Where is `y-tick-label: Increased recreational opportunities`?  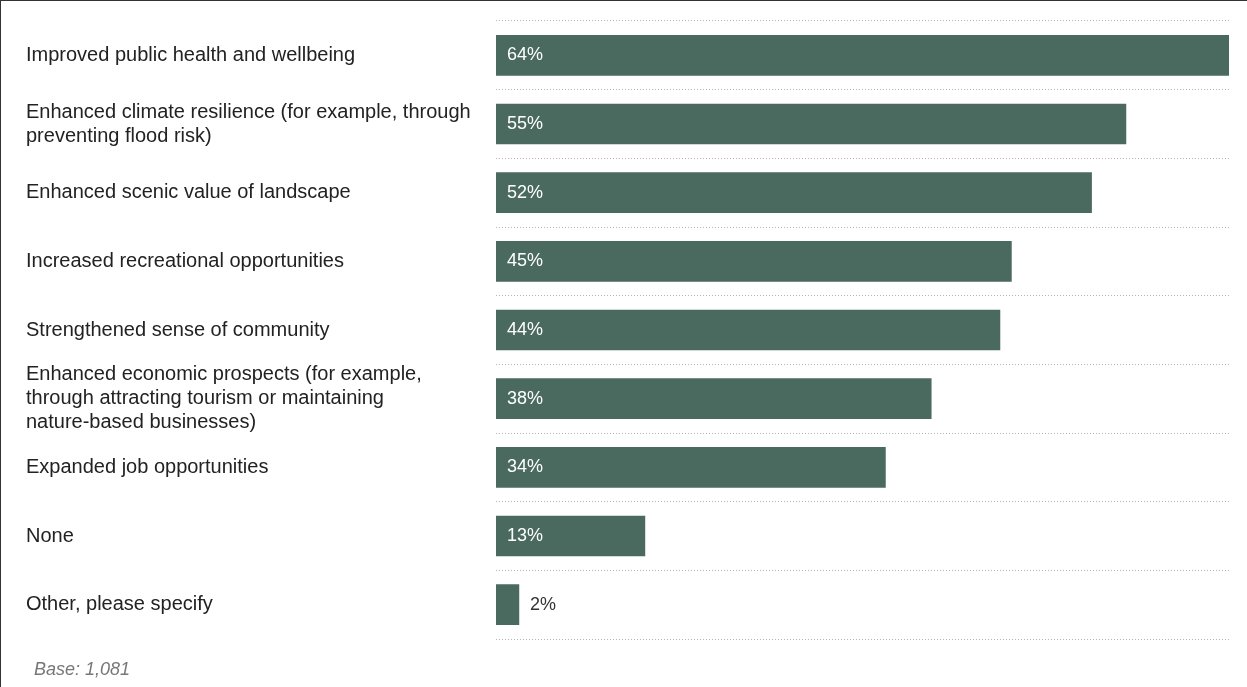
y-tick-label: Increased recreational opportunities is located at coordinates (185, 259).